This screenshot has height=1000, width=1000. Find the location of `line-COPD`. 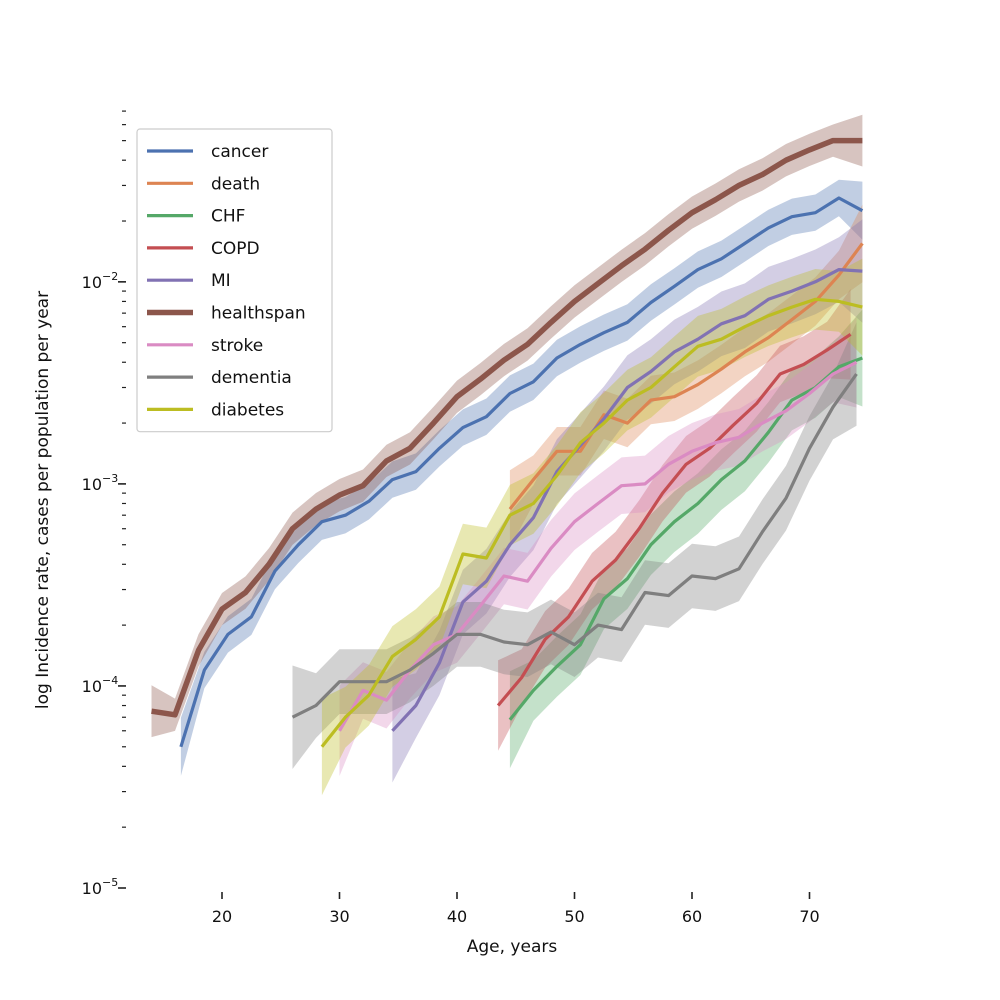

line-COPD is located at coordinates (674, 519).